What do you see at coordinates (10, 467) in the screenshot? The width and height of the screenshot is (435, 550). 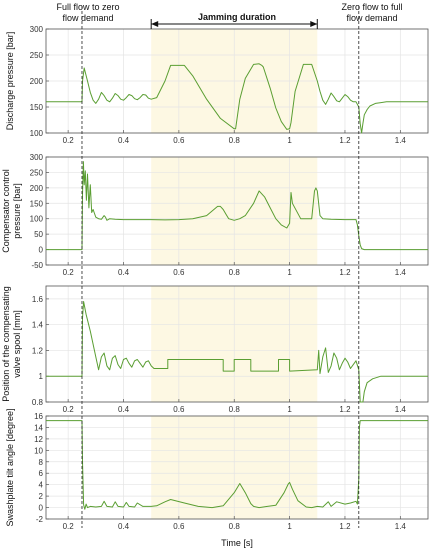 I see `y-axis-label: Swashplate tilt angle [degree]` at bounding box center [10, 467].